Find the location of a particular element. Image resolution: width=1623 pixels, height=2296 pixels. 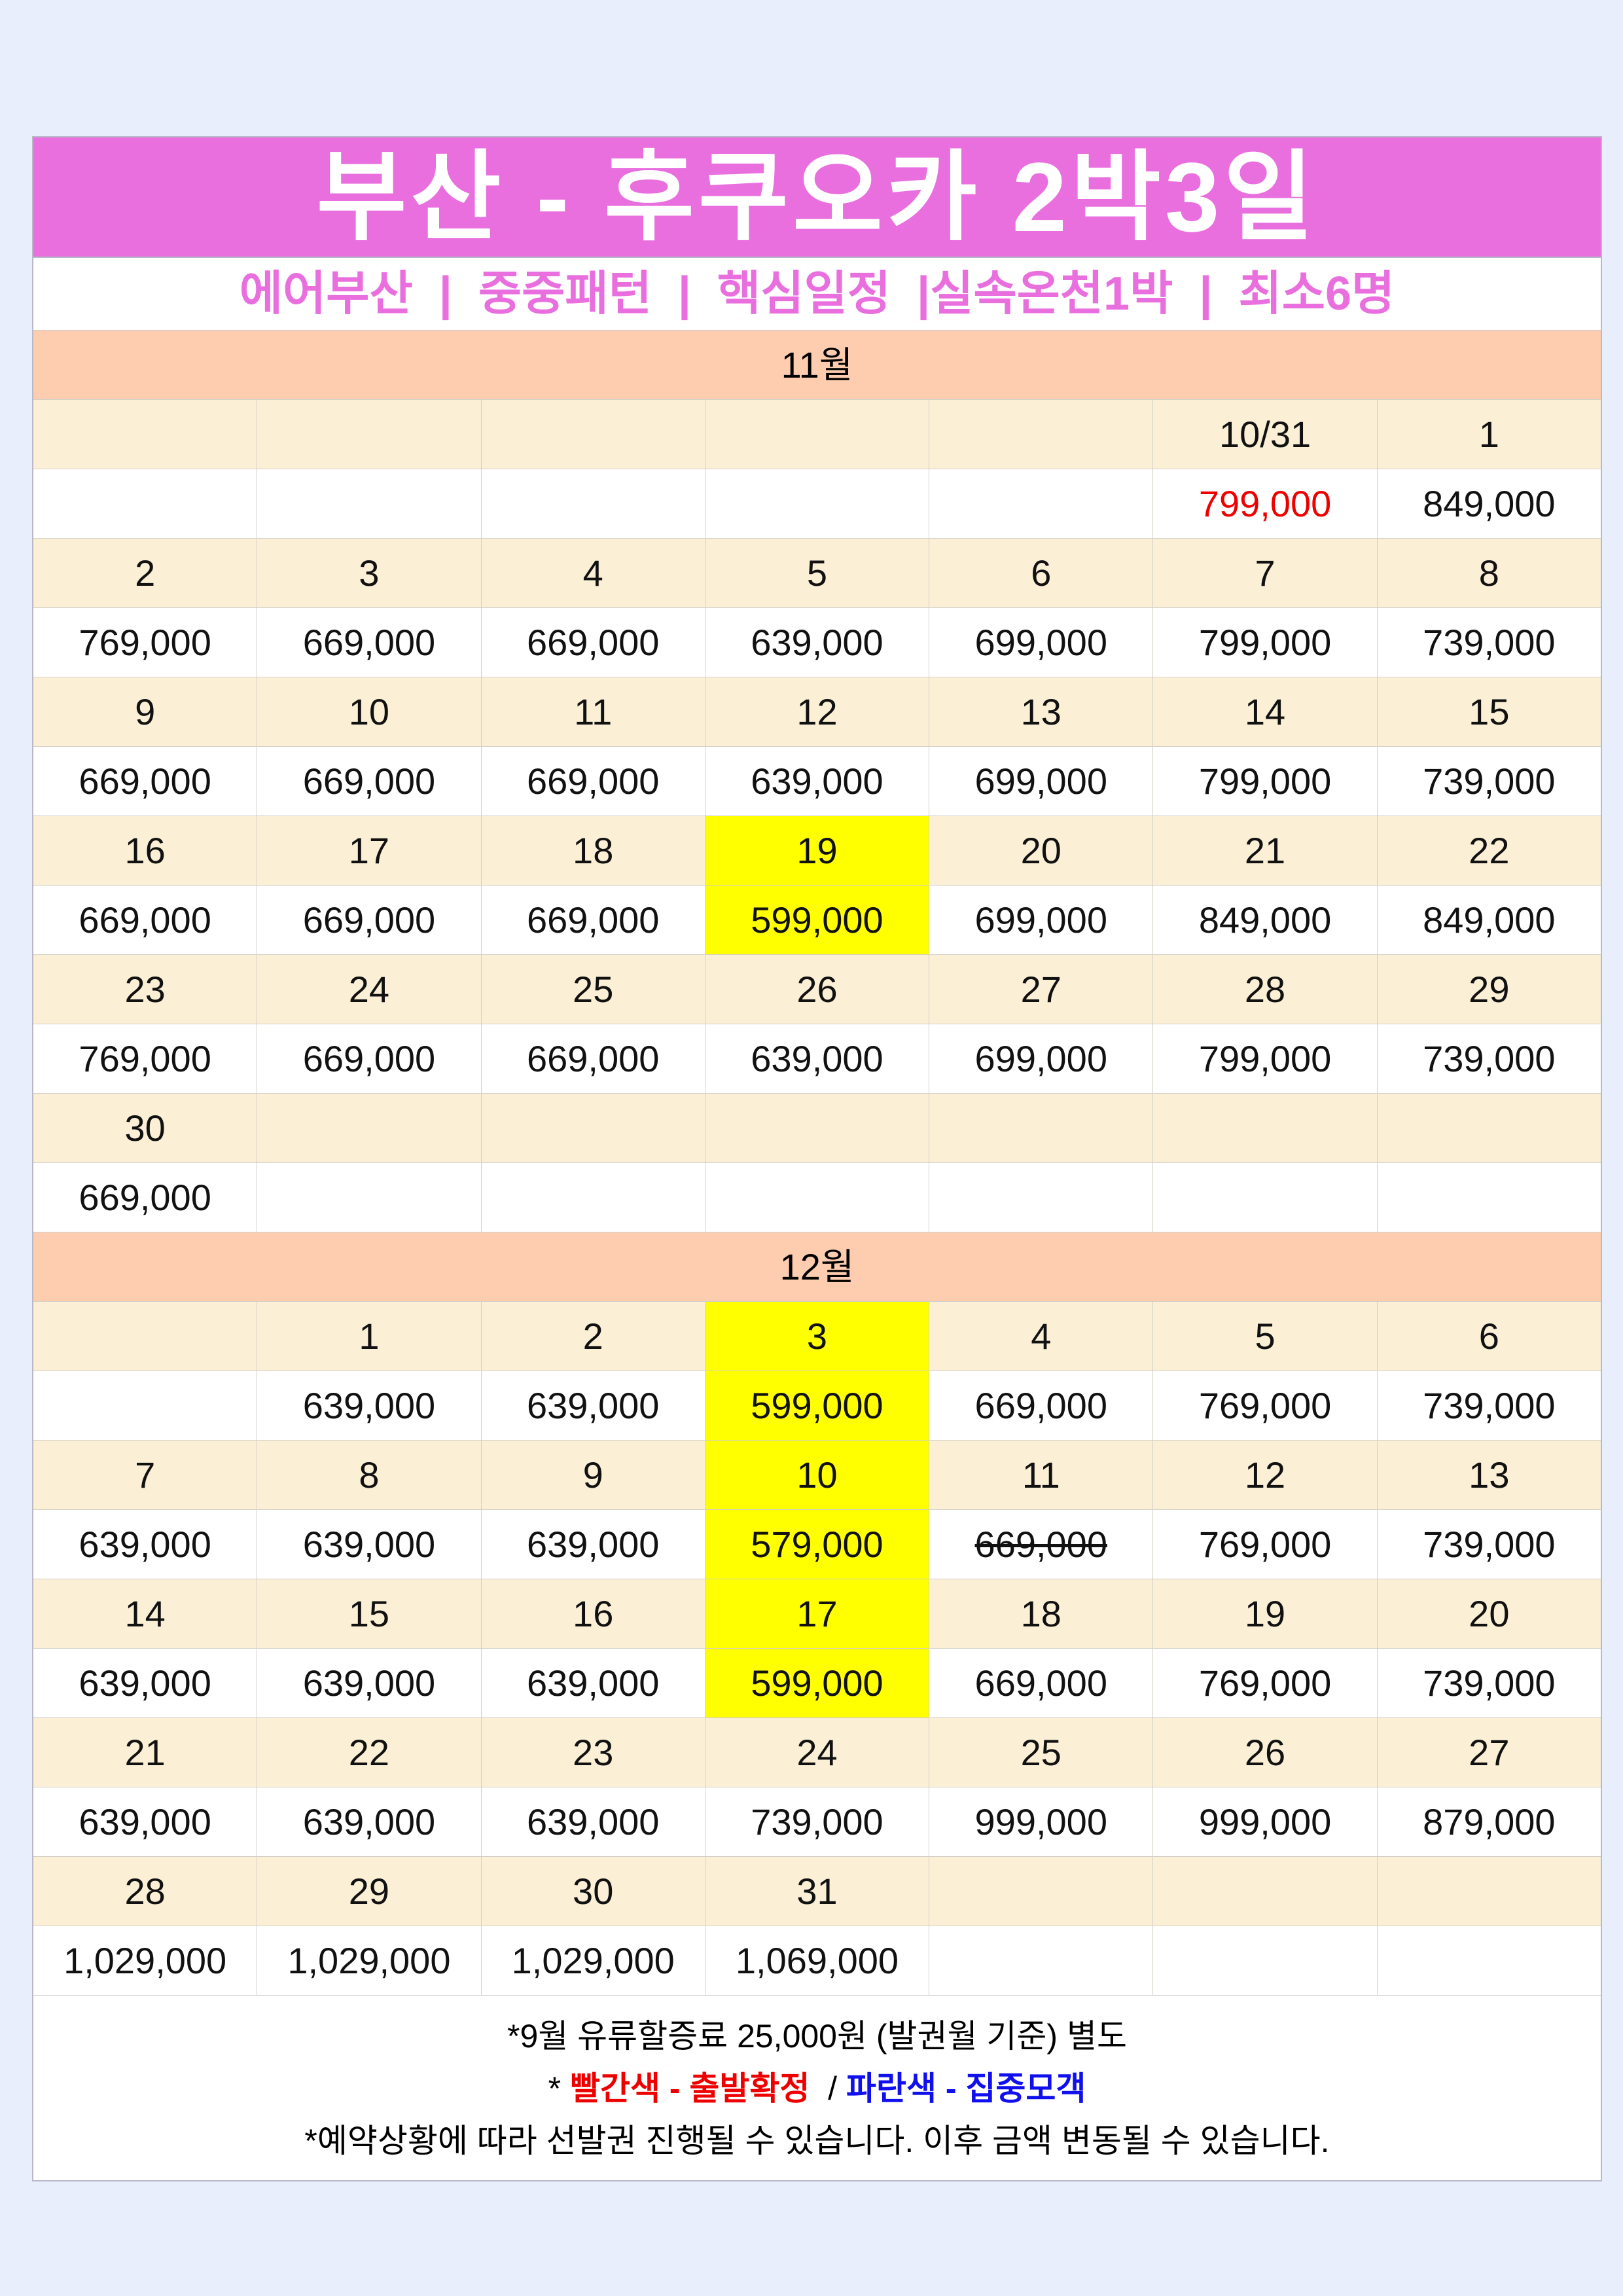

date-cell: 11 is located at coordinates (592, 711).